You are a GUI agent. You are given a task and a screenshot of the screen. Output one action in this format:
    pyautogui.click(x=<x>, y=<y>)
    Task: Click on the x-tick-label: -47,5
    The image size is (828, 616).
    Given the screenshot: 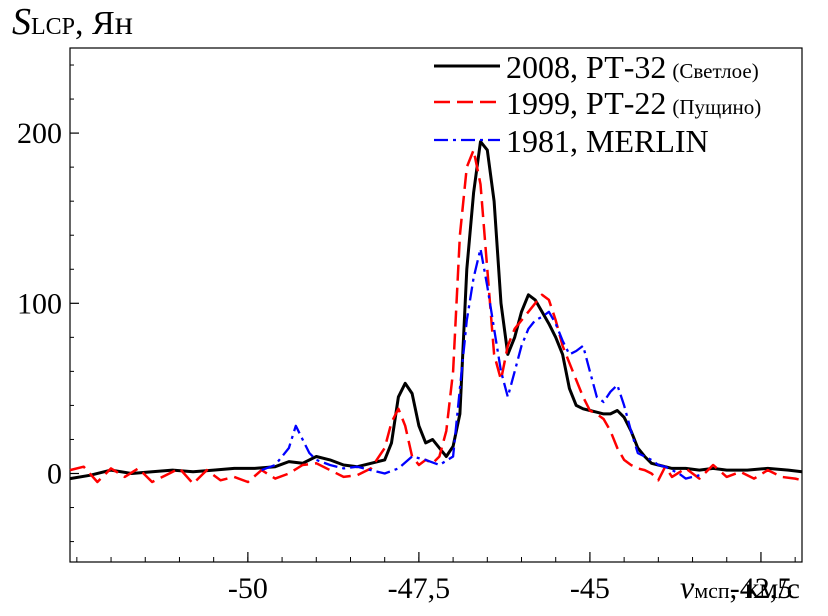 What is the action you would take?
    pyautogui.click(x=419, y=588)
    